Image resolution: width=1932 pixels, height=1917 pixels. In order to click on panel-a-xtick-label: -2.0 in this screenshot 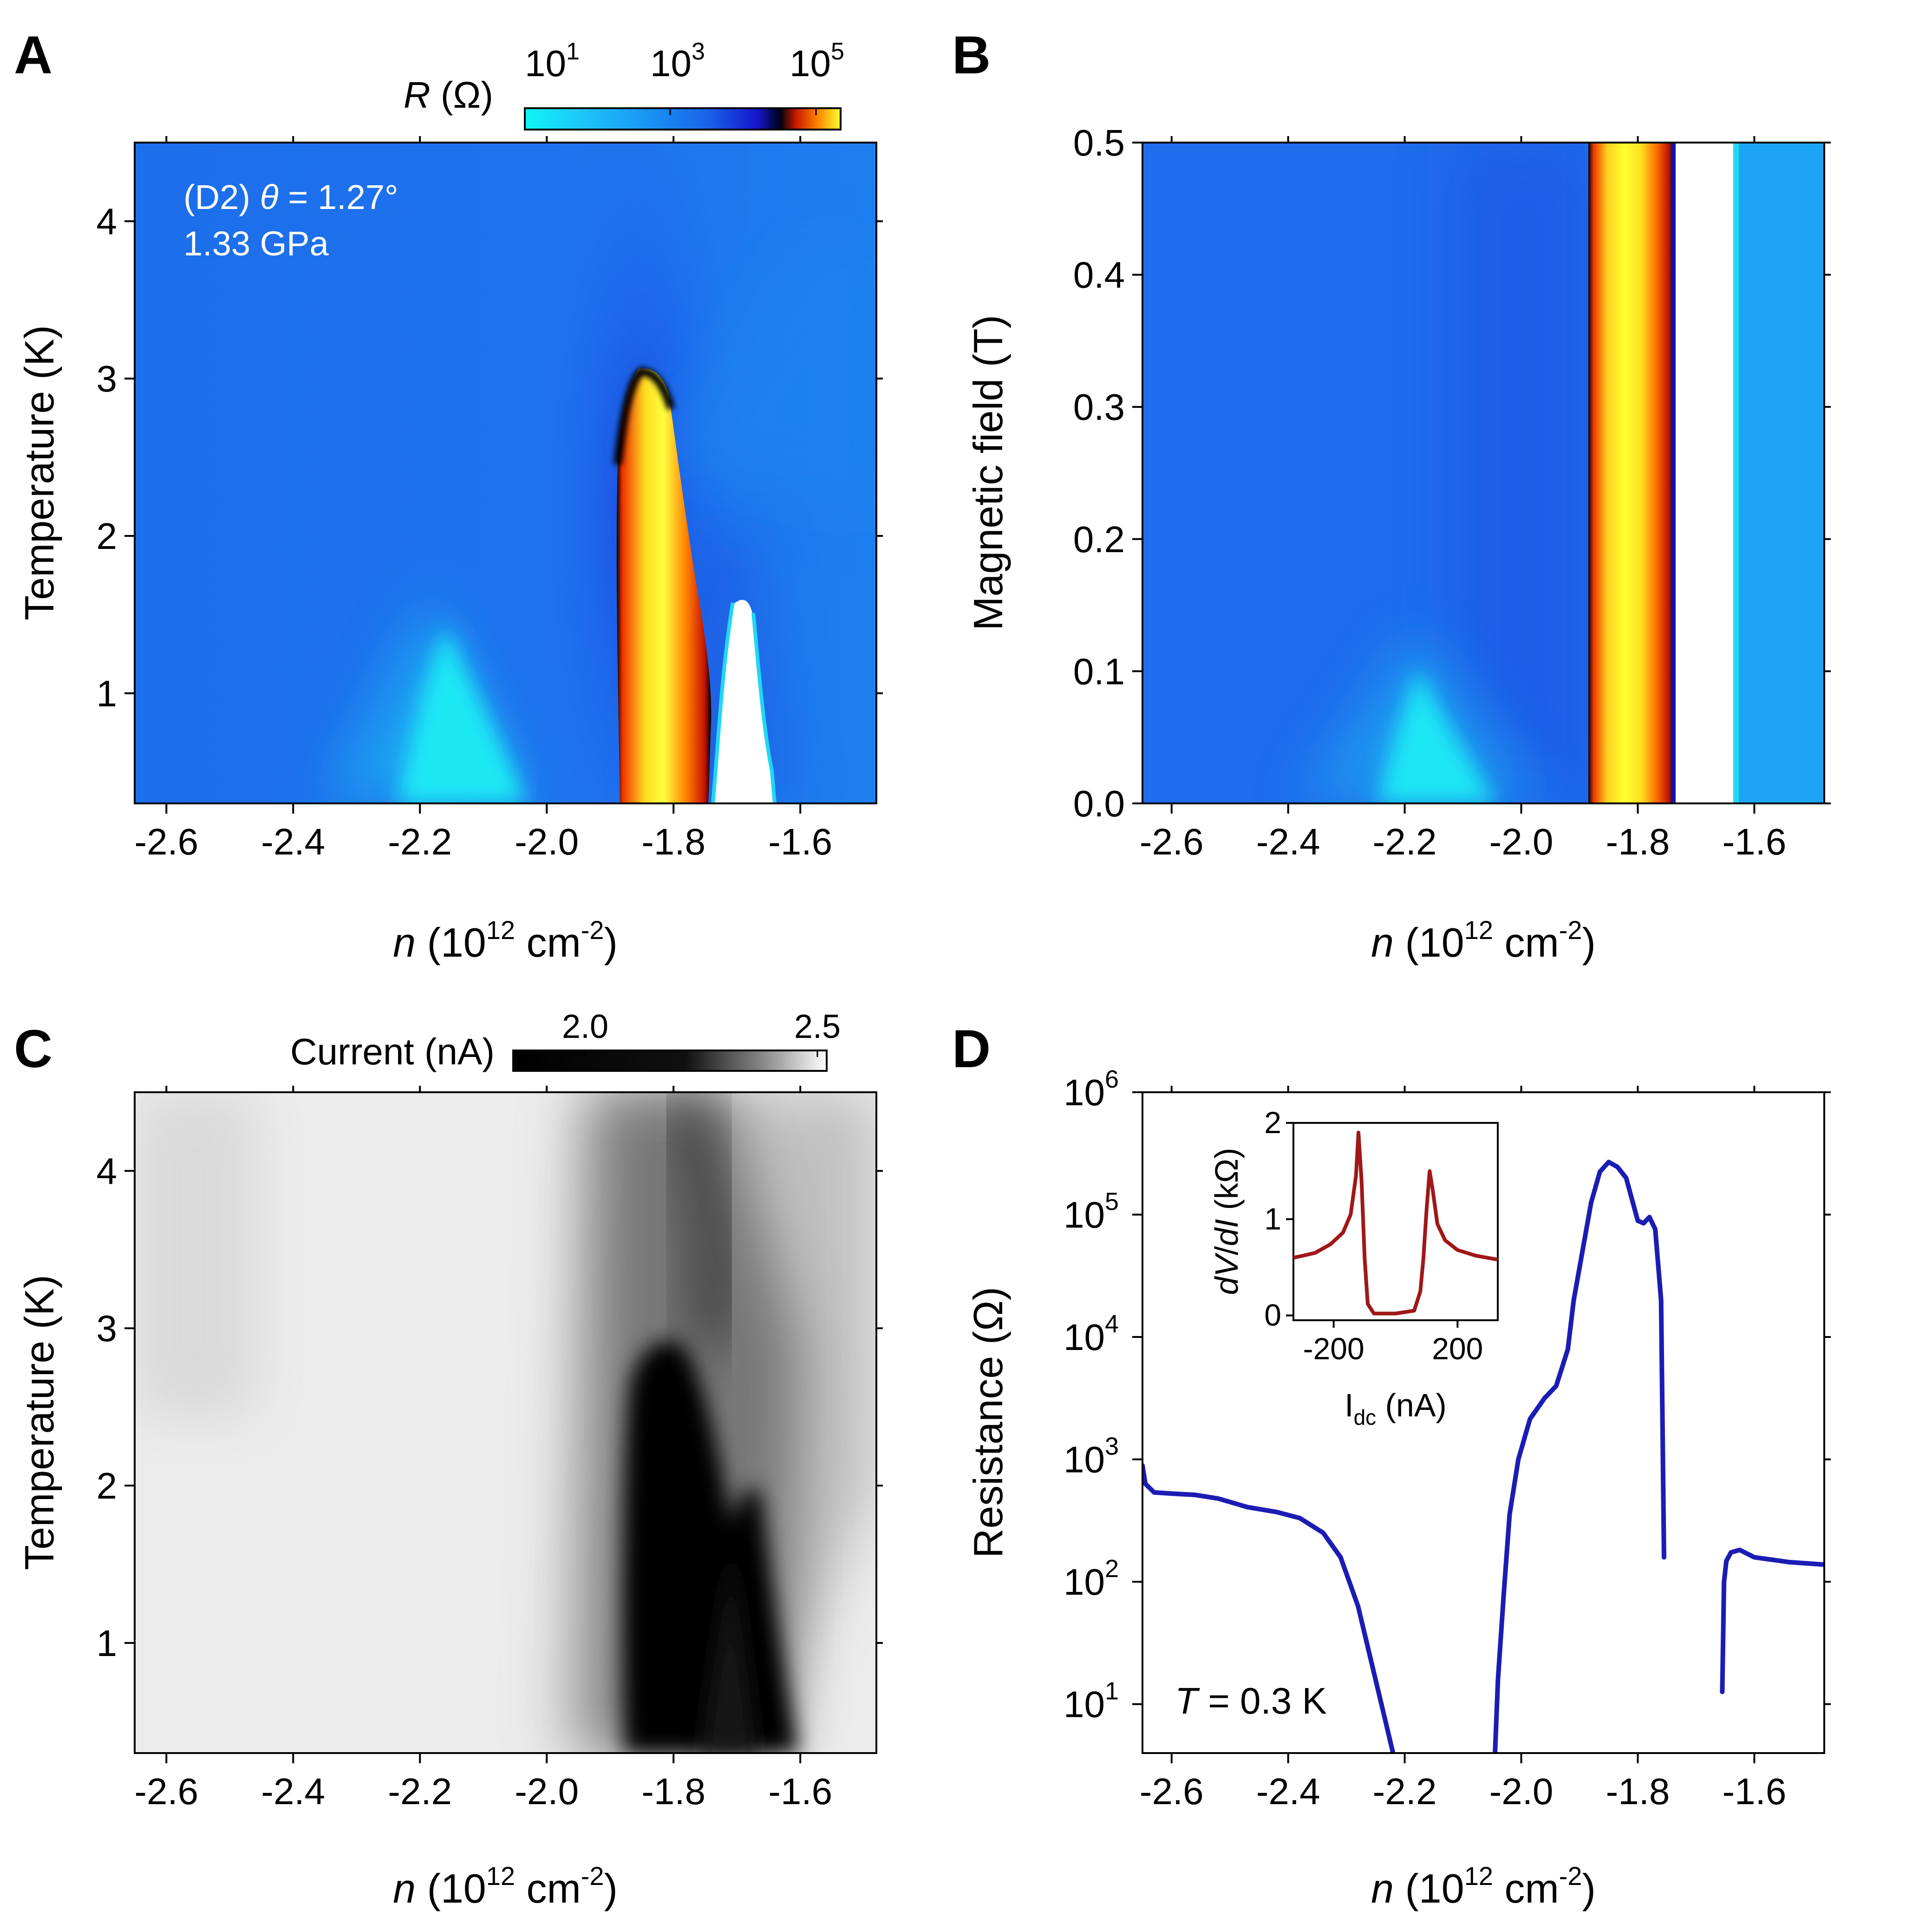, I will do `click(547, 841)`.